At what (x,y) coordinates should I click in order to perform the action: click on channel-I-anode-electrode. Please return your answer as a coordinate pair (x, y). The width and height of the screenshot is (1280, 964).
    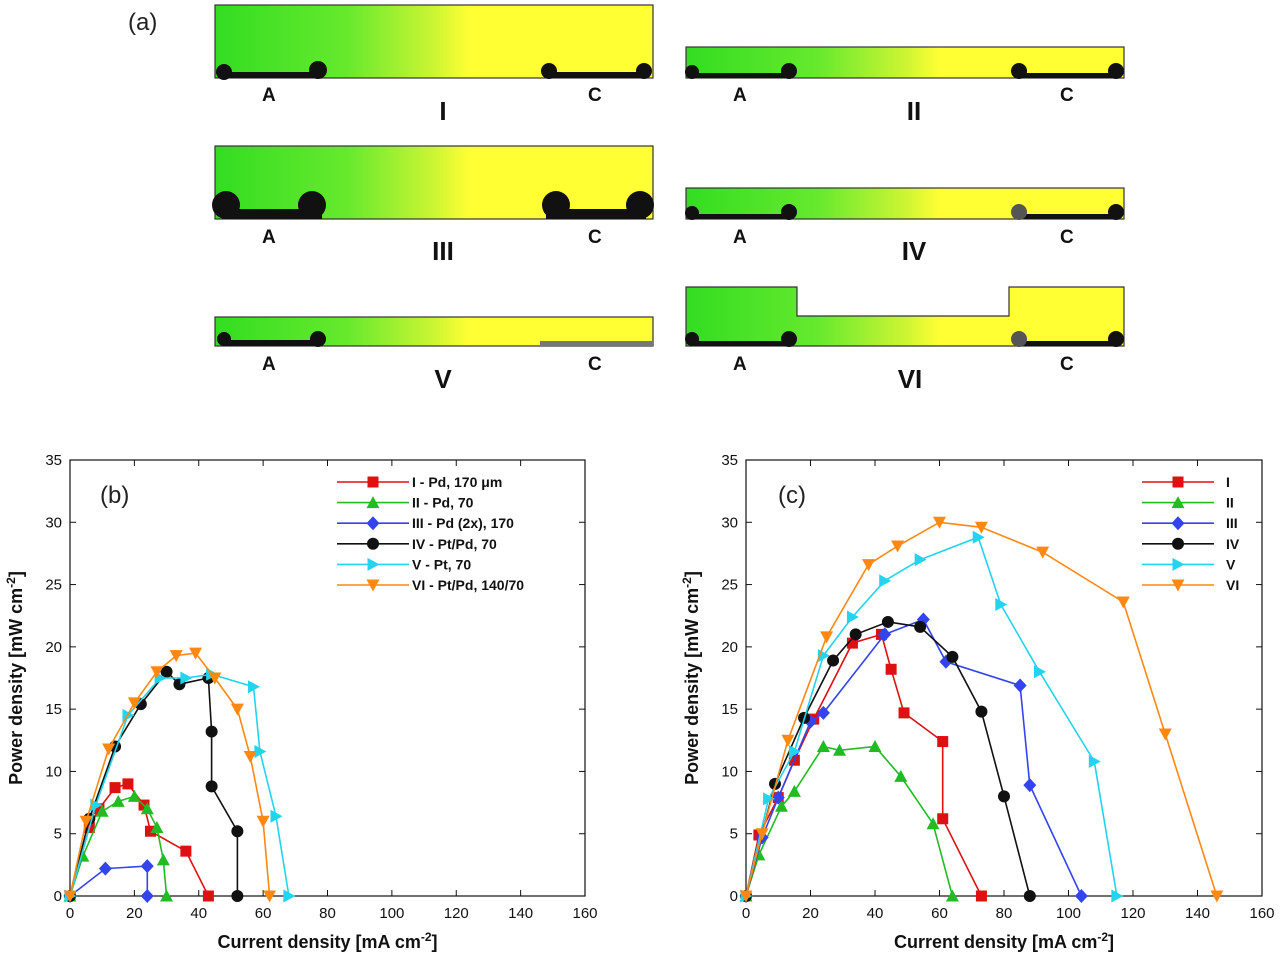
    Looking at the image, I should click on (272, 75).